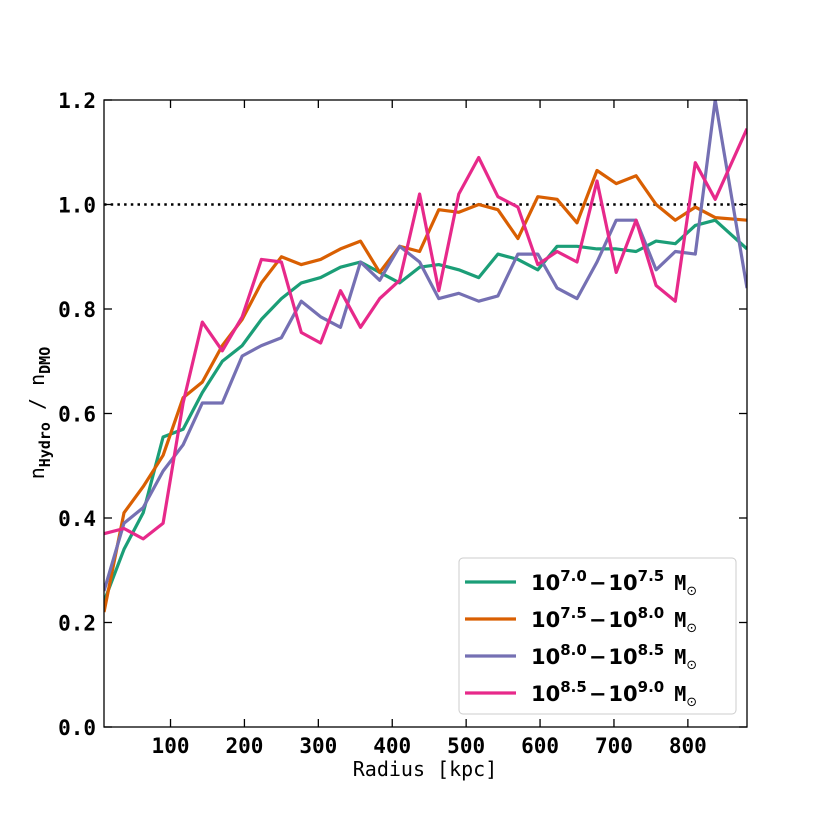  What do you see at coordinates (171, 746) in the screenshot?
I see `x-tick-label: 100` at bounding box center [171, 746].